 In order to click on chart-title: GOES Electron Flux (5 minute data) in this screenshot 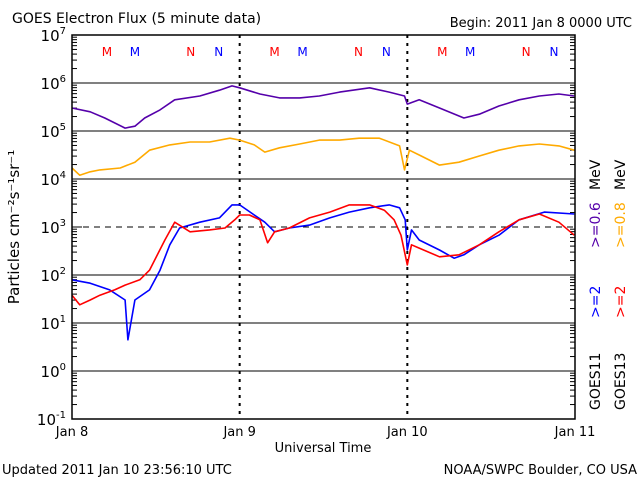, I will do `click(136, 19)`.